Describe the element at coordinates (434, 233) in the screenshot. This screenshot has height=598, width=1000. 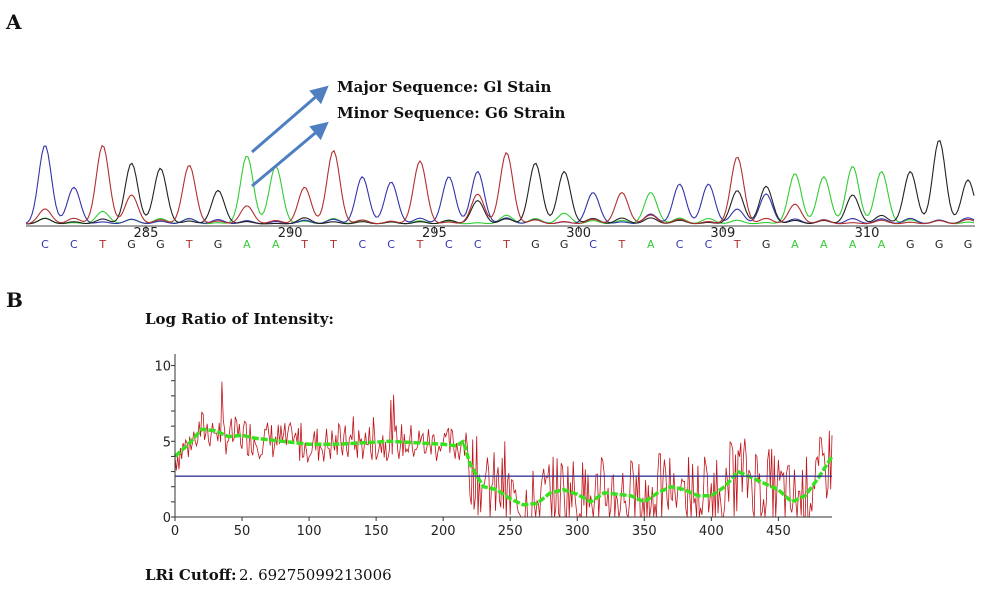
I see `position-tick-label: 295` at that location.